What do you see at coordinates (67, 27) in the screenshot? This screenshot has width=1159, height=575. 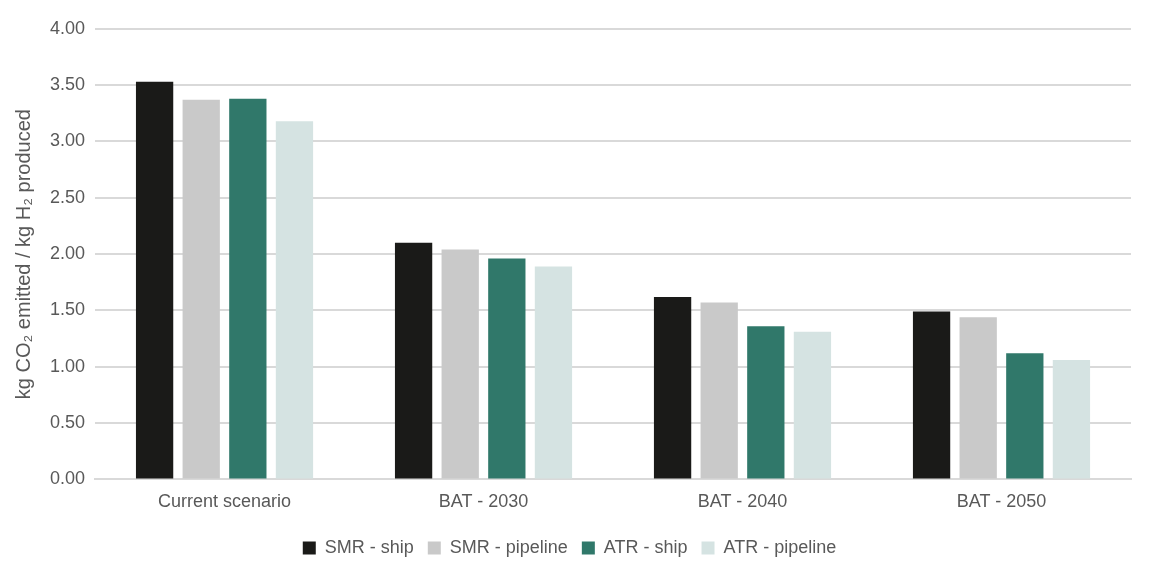 I see `y-tick-label: 4.00` at bounding box center [67, 27].